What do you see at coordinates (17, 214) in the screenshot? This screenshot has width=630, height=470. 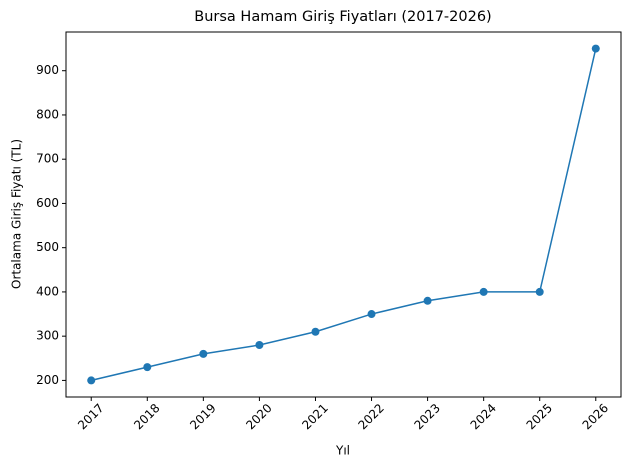 I see `y-axis-label: Ortalama Giriş Fiyatı (TL)` at bounding box center [17, 214].